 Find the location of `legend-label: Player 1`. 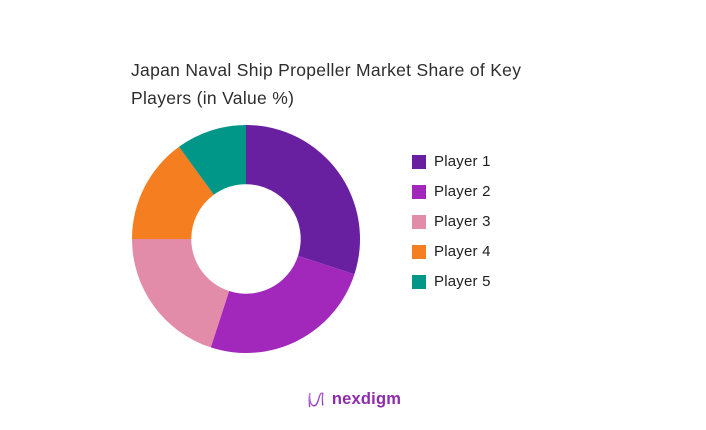

legend-label: Player 1 is located at coordinates (462, 161).